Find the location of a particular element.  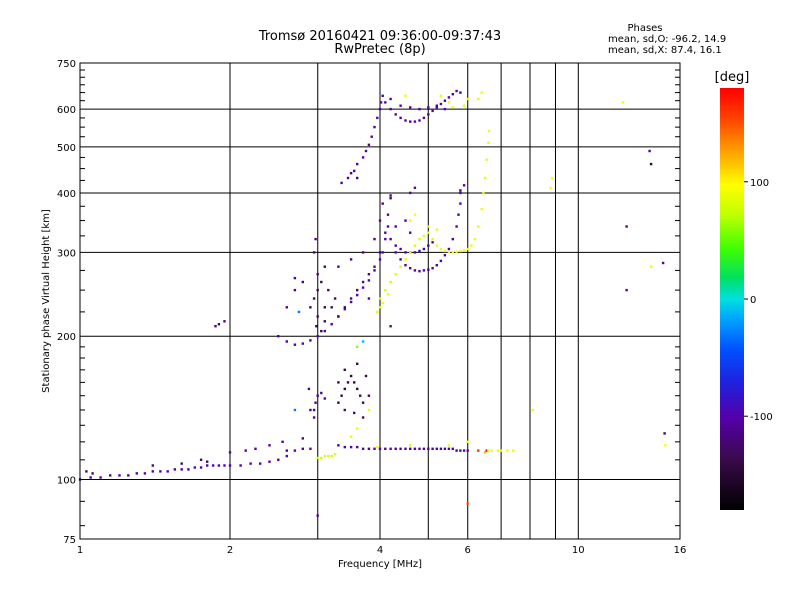

stats-header: Phases is located at coordinates (644, 28).